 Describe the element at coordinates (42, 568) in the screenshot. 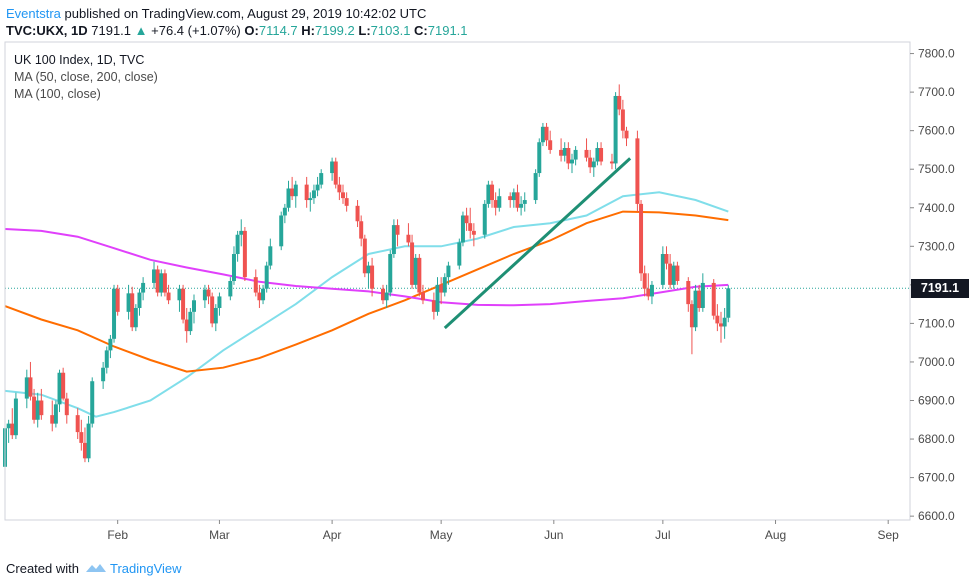

I see `created-with-label: Created with` at that location.